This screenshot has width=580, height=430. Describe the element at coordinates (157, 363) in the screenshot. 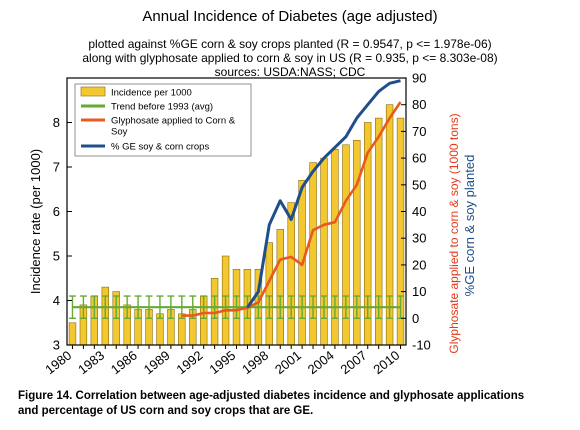

I see `x-tick-label: 1989` at that location.